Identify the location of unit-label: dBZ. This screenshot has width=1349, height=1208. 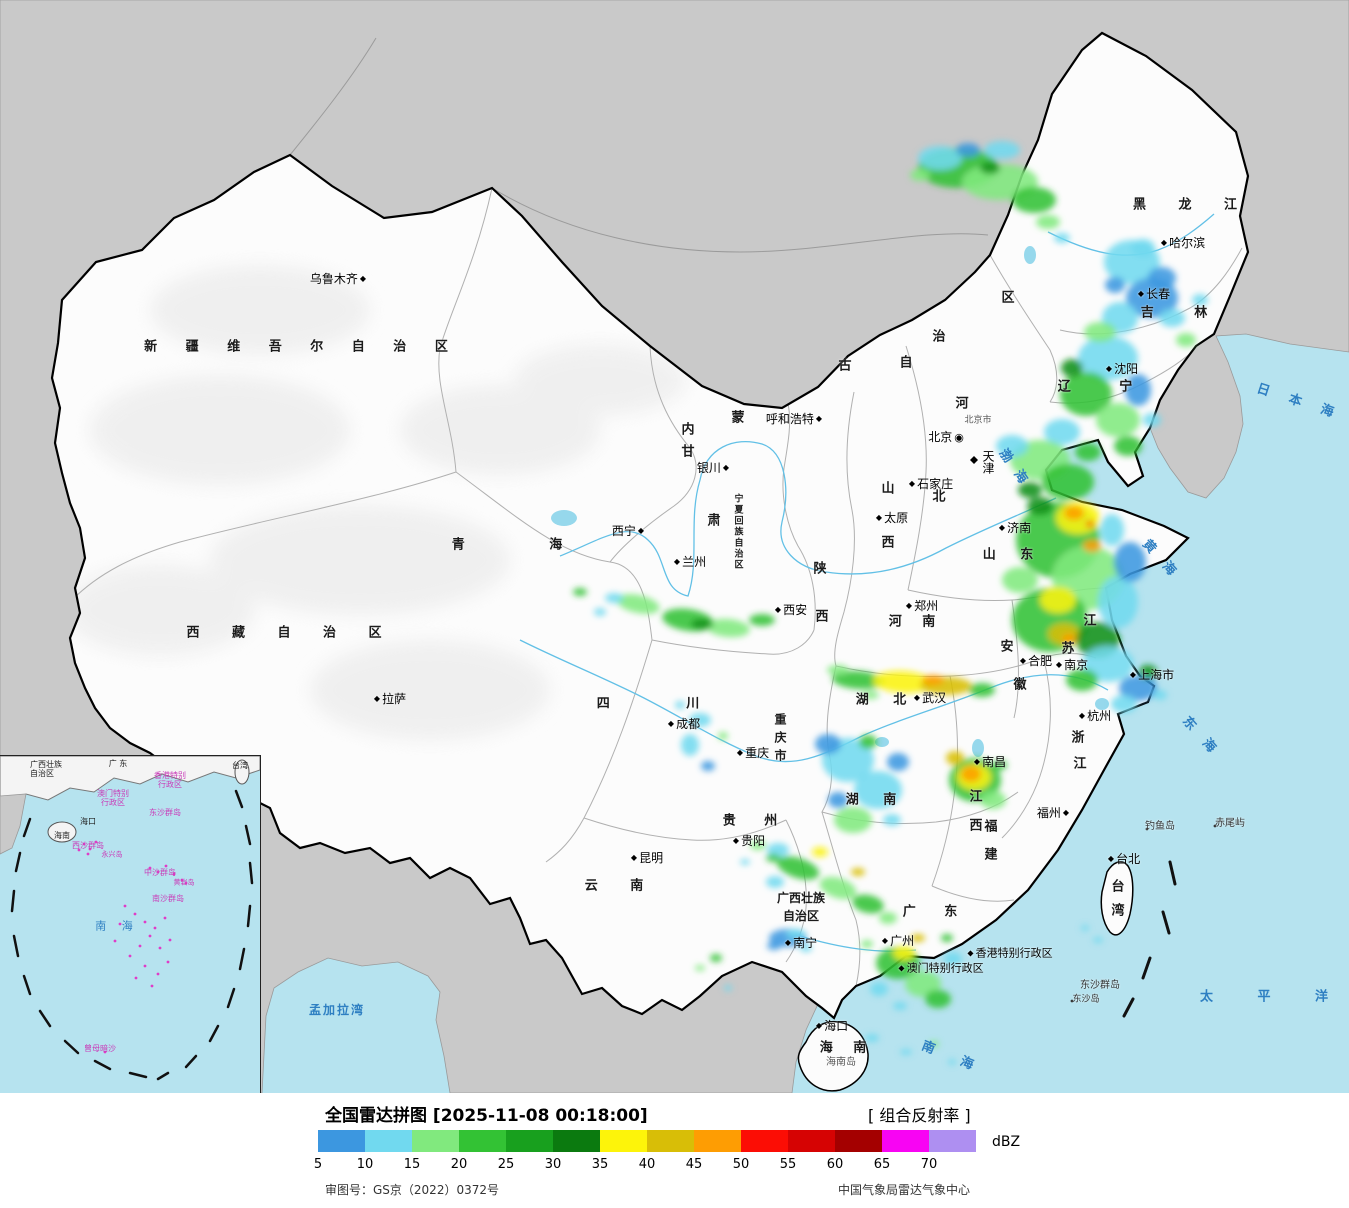
(1006, 1142).